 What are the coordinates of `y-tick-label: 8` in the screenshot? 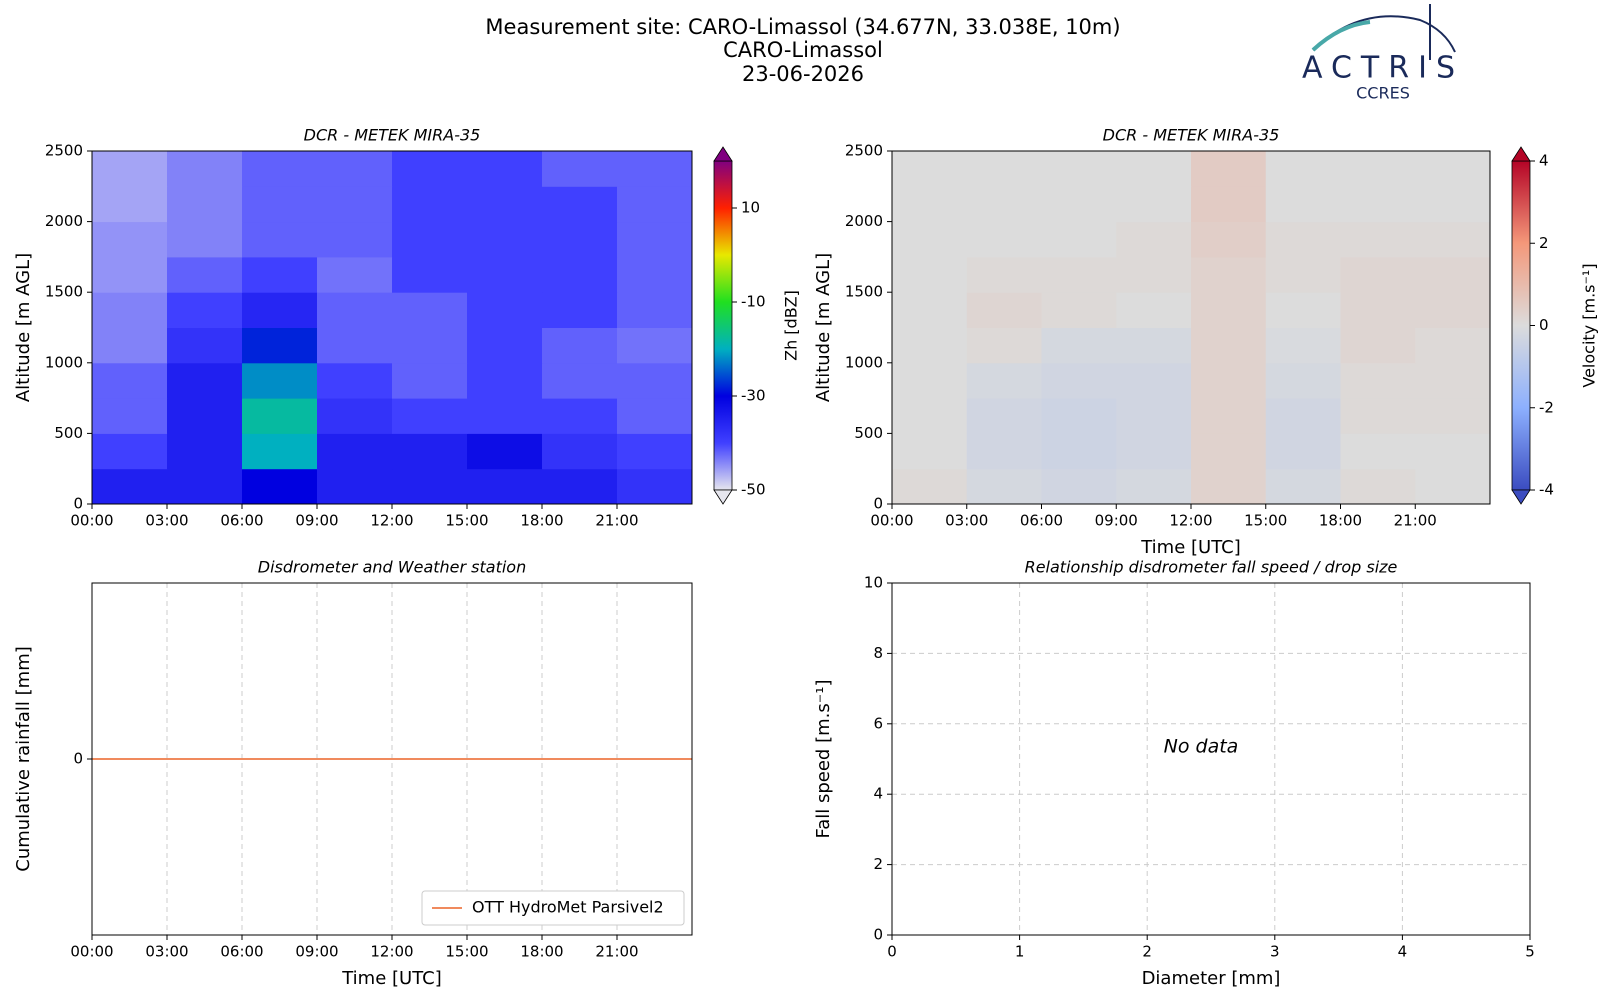 It's located at (878, 653).